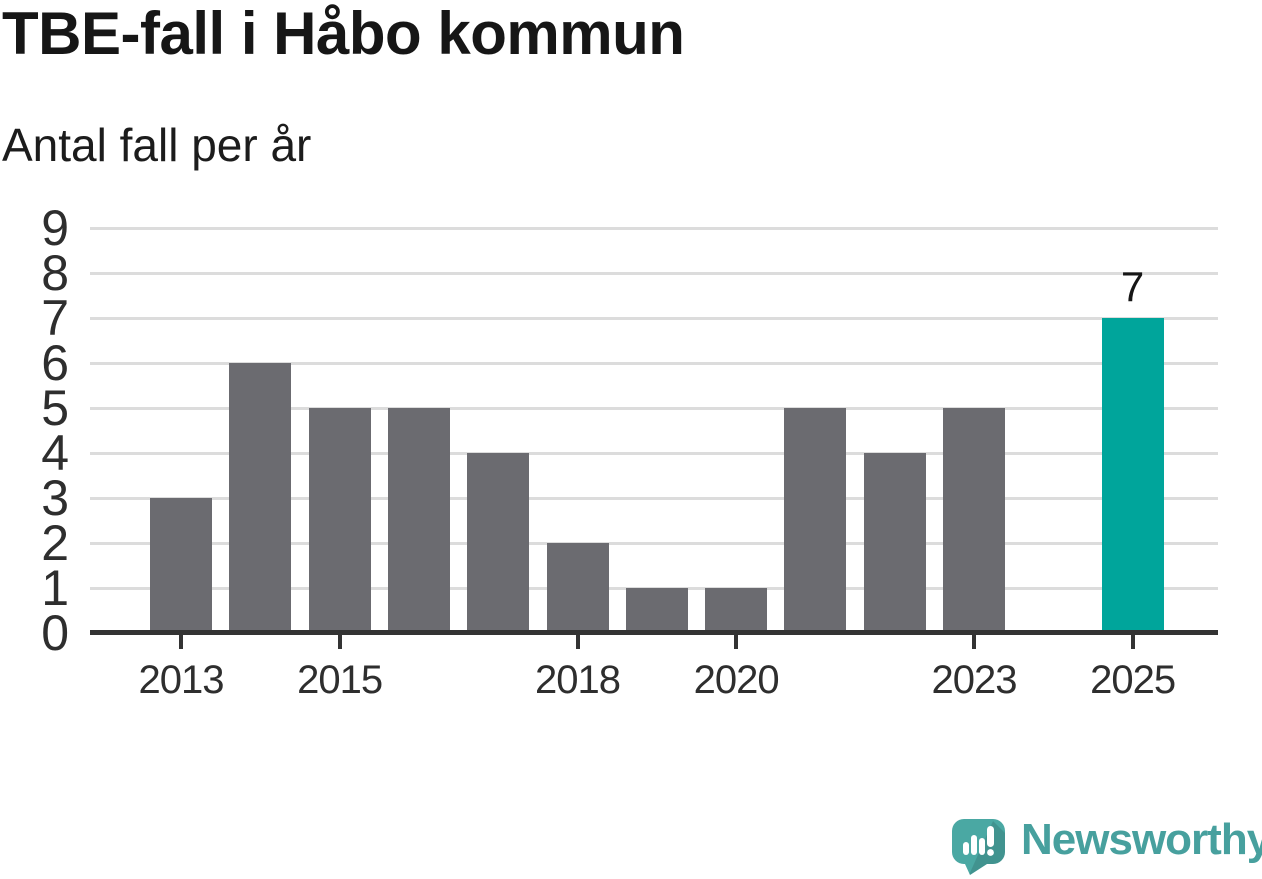 The height and width of the screenshot is (879, 1262). Describe the element at coordinates (55, 498) in the screenshot. I see `y-axis-label-3: 3` at that location.